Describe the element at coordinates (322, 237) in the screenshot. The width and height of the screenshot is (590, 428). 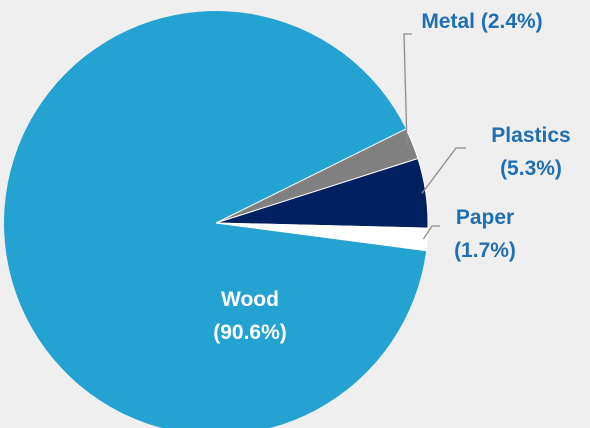
I see `slice-paper` at that location.